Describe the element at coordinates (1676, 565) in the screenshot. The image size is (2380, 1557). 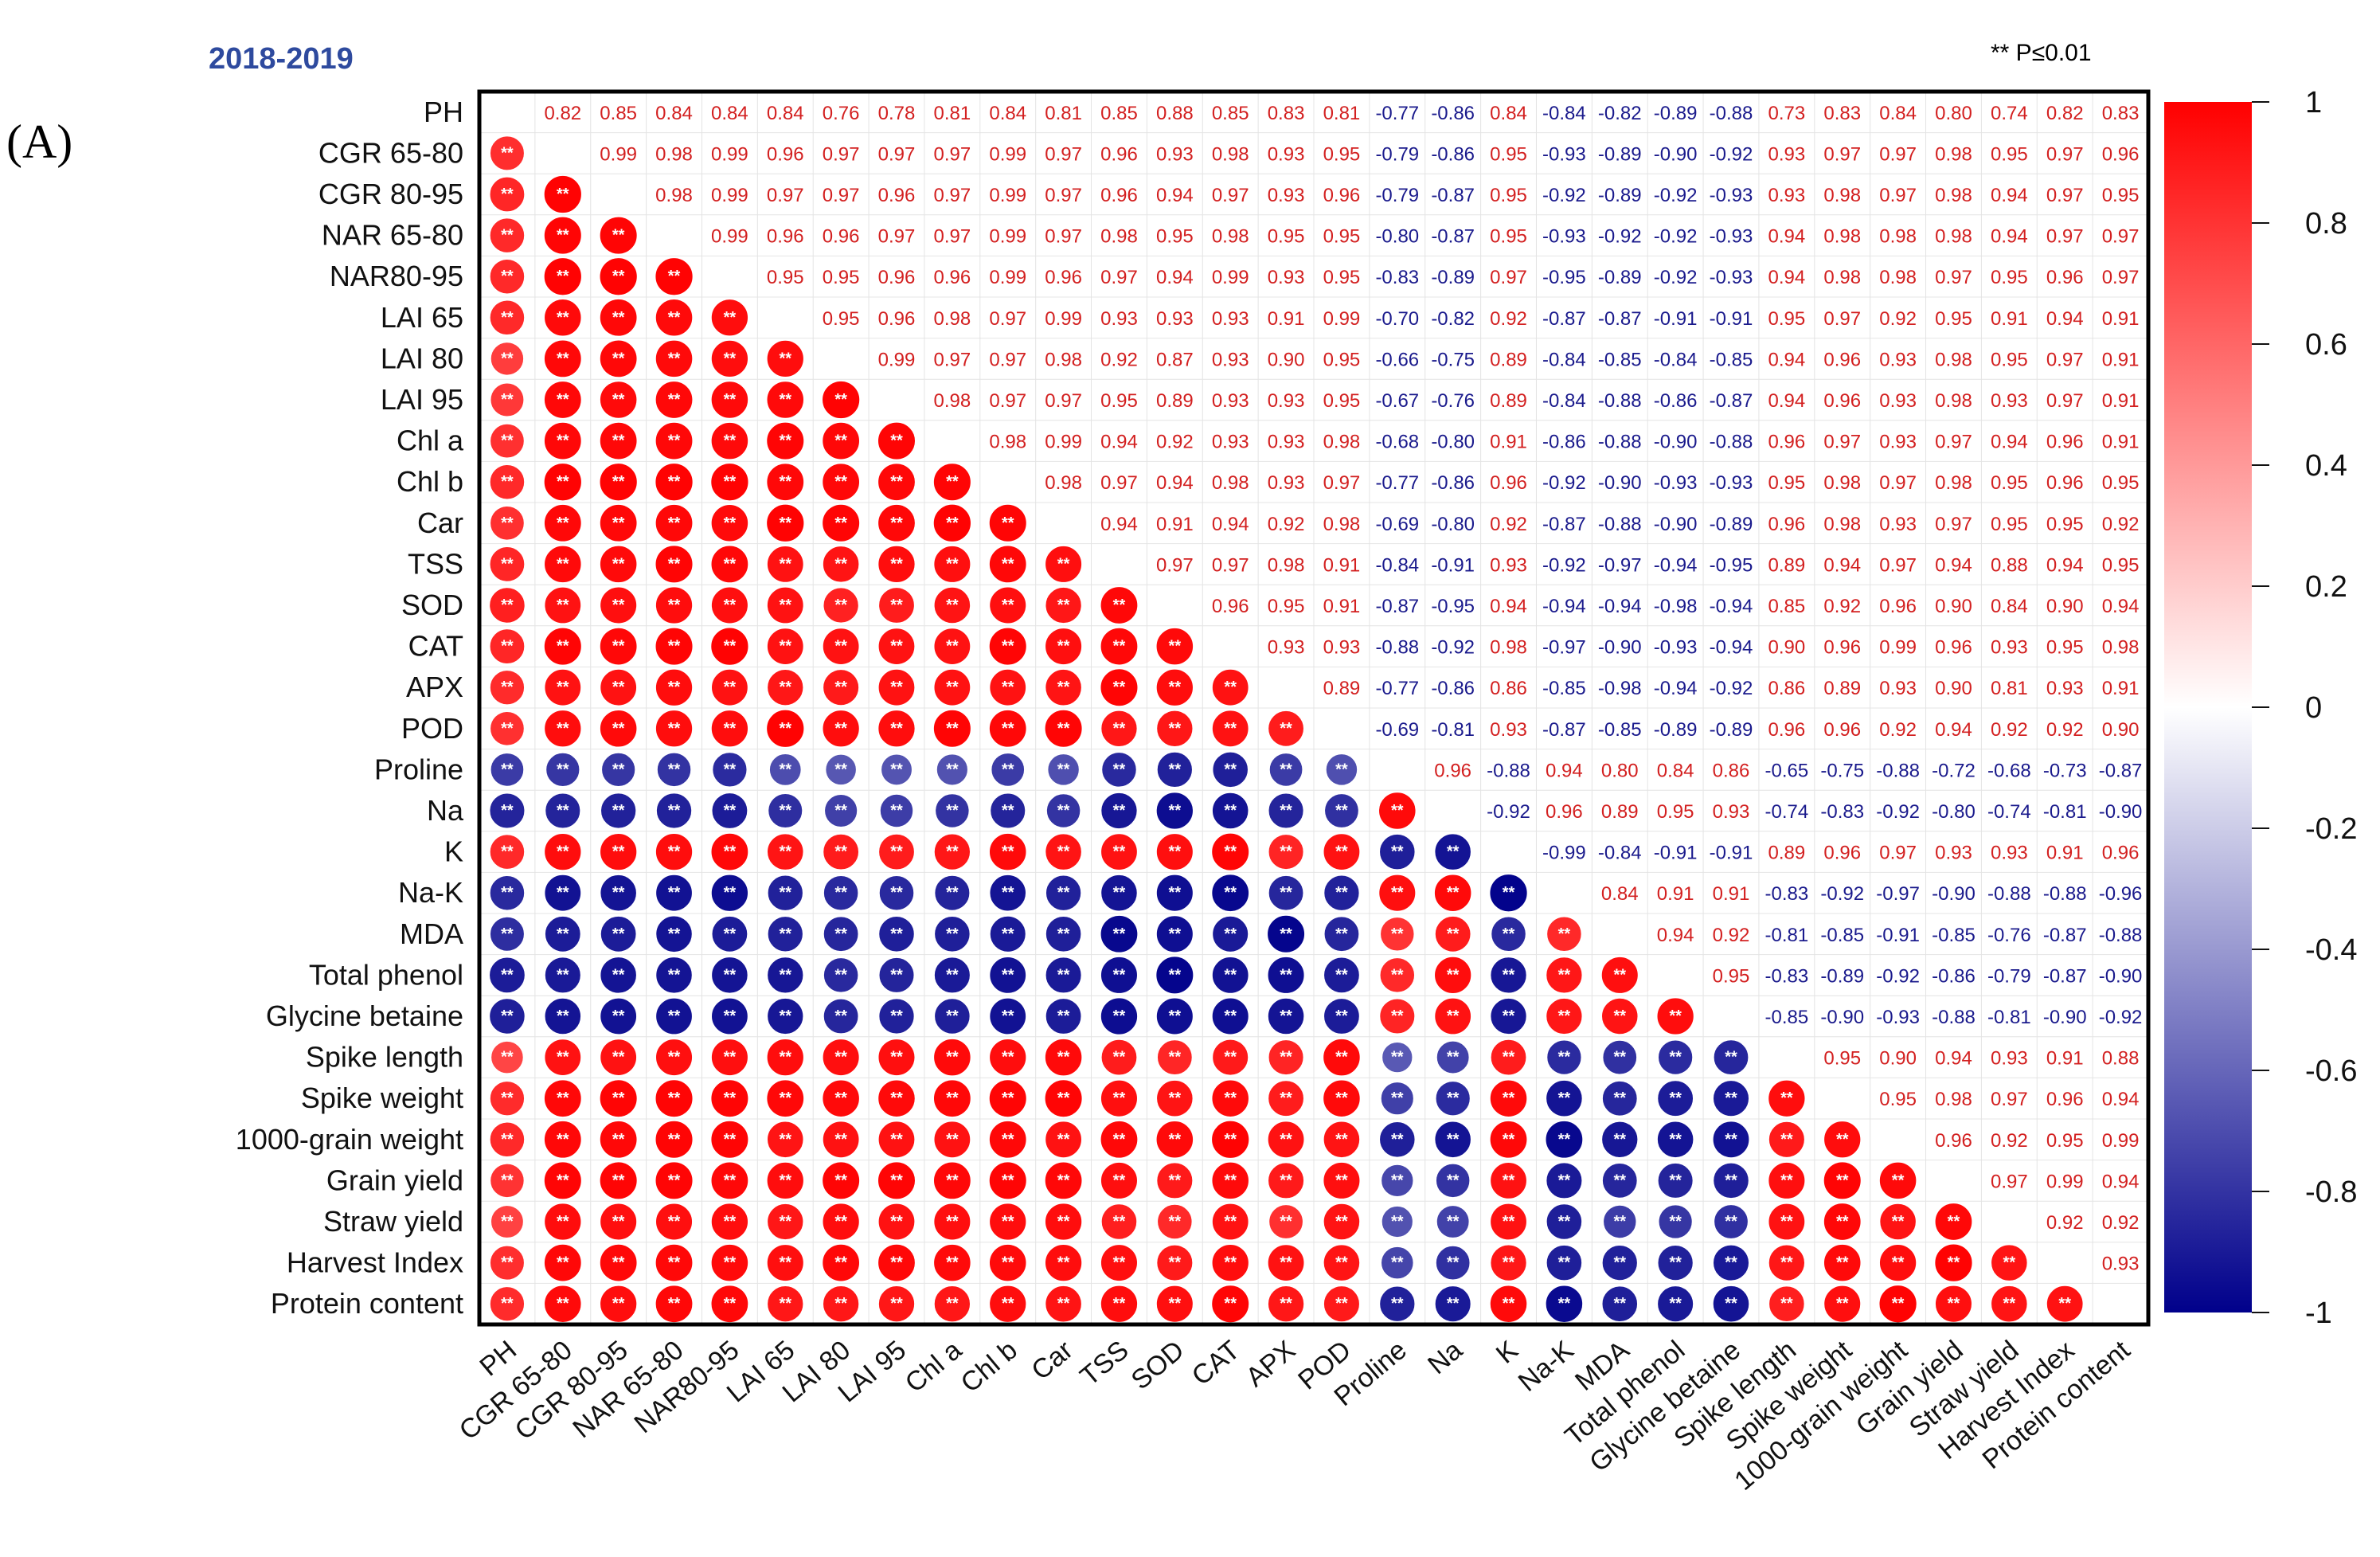
I see `coefficient-label: -0.94` at that location.